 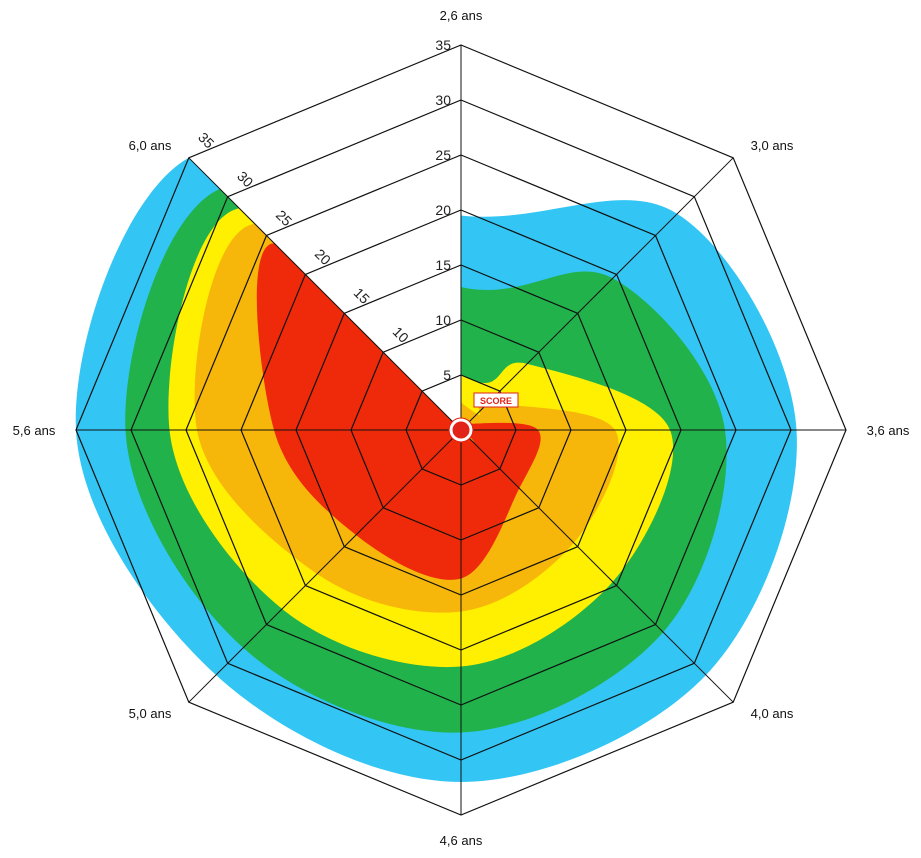 What do you see at coordinates (443, 100) in the screenshot?
I see `tick-label-vertical: 30` at bounding box center [443, 100].